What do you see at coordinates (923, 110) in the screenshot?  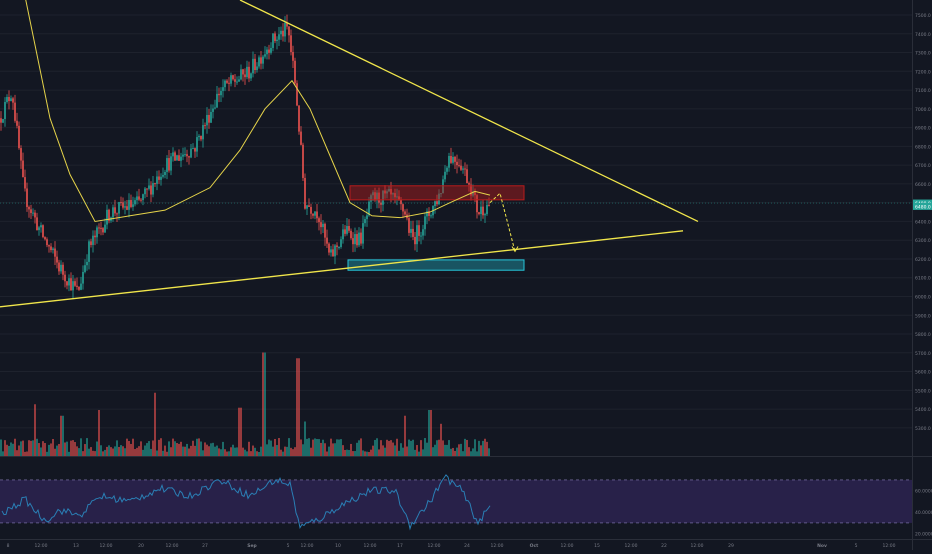 I see `price-tick-label: 7000.0` at bounding box center [923, 110].